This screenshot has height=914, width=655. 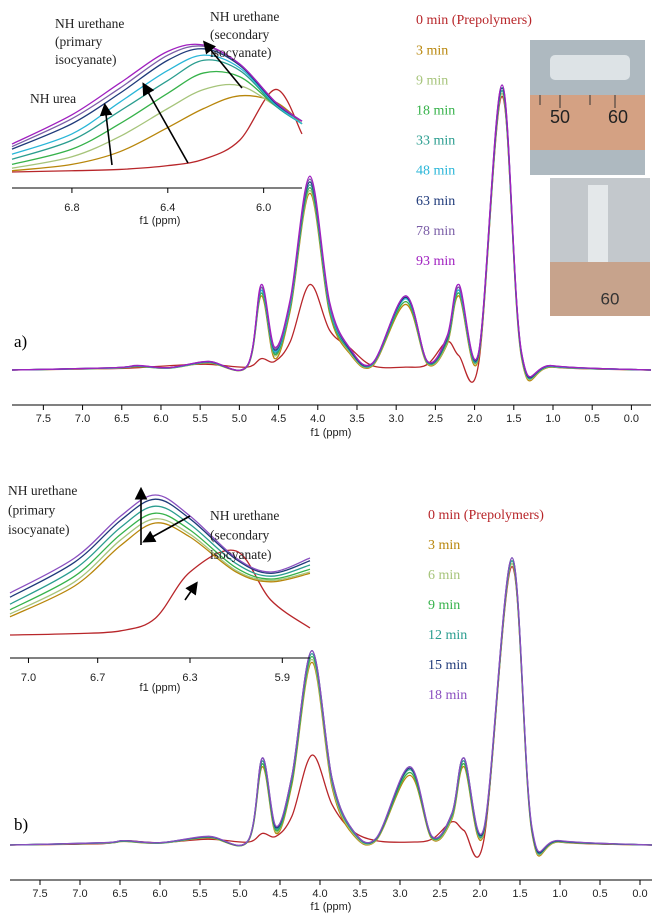 I want to click on legend-entry: 63 min, so click(x=435, y=201).